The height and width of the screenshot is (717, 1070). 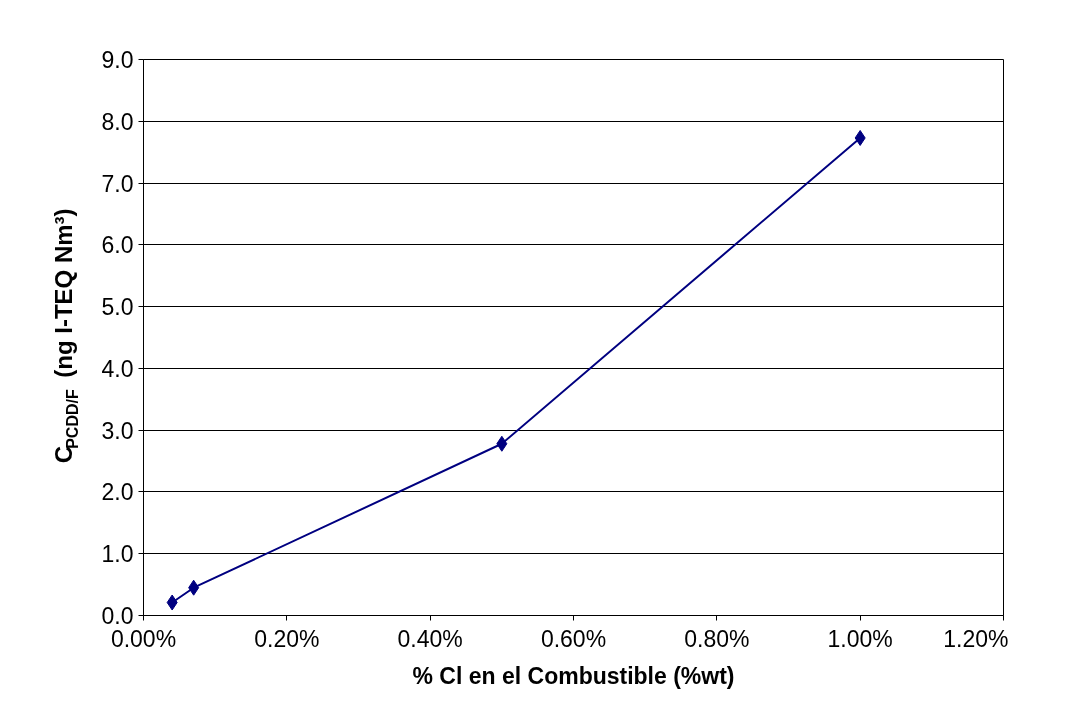 I want to click on y-tick-label: 6.0, so click(x=117, y=245).